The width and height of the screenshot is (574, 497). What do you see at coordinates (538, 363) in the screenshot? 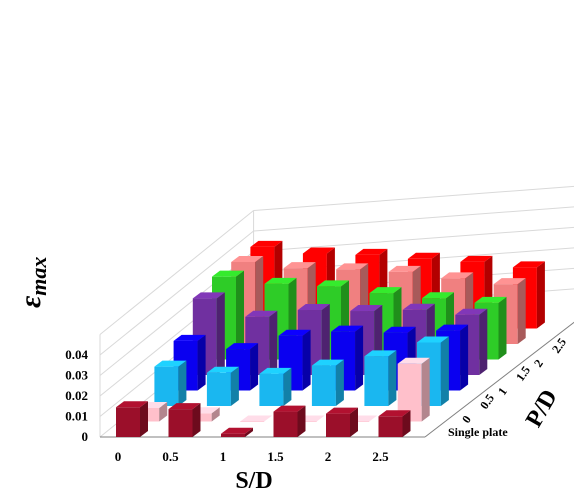
I see `depth-tick-label: 2` at bounding box center [538, 363].